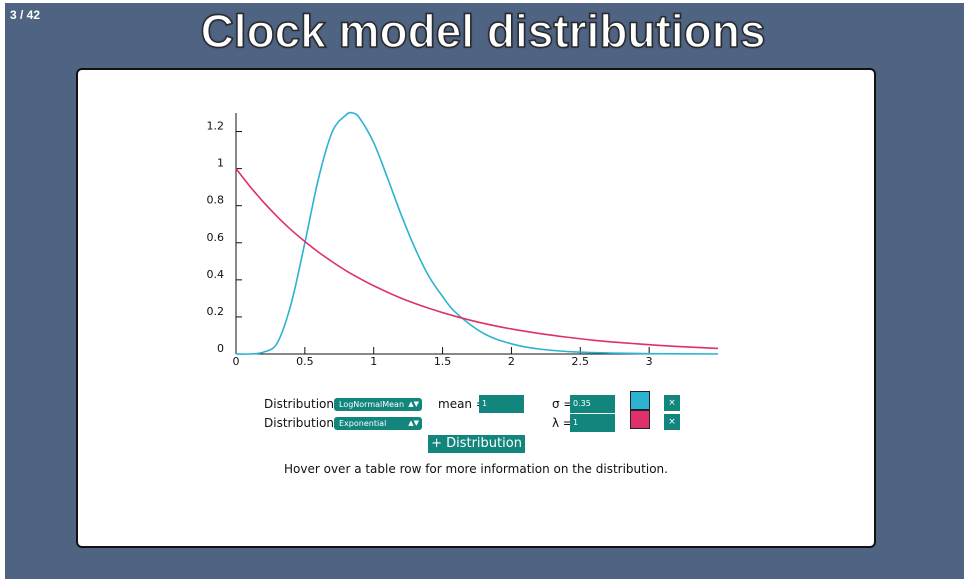  I want to click on distribution-label-1: Distribution:, so click(301, 404).